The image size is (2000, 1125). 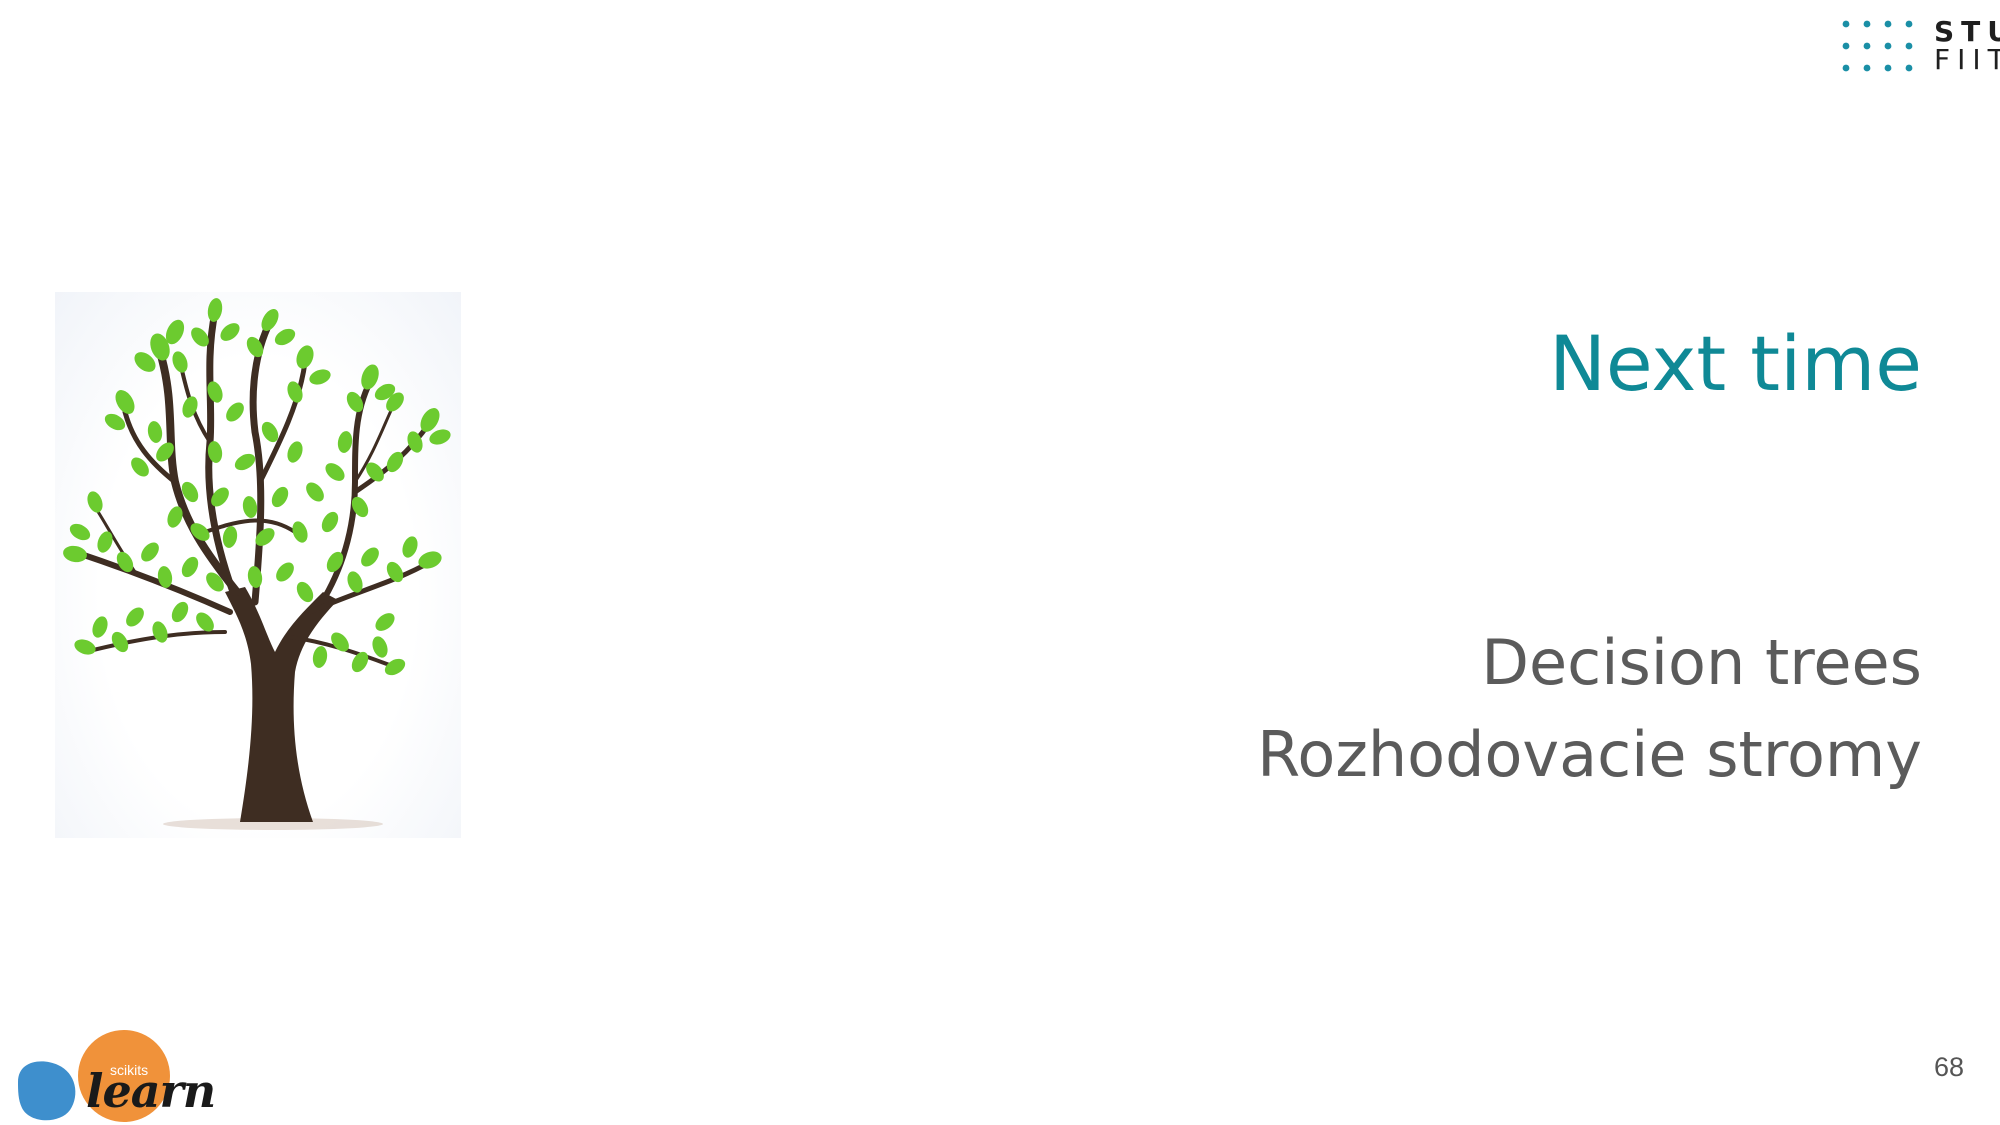 I want to click on slide-title: Next time, so click(x=1735, y=363).